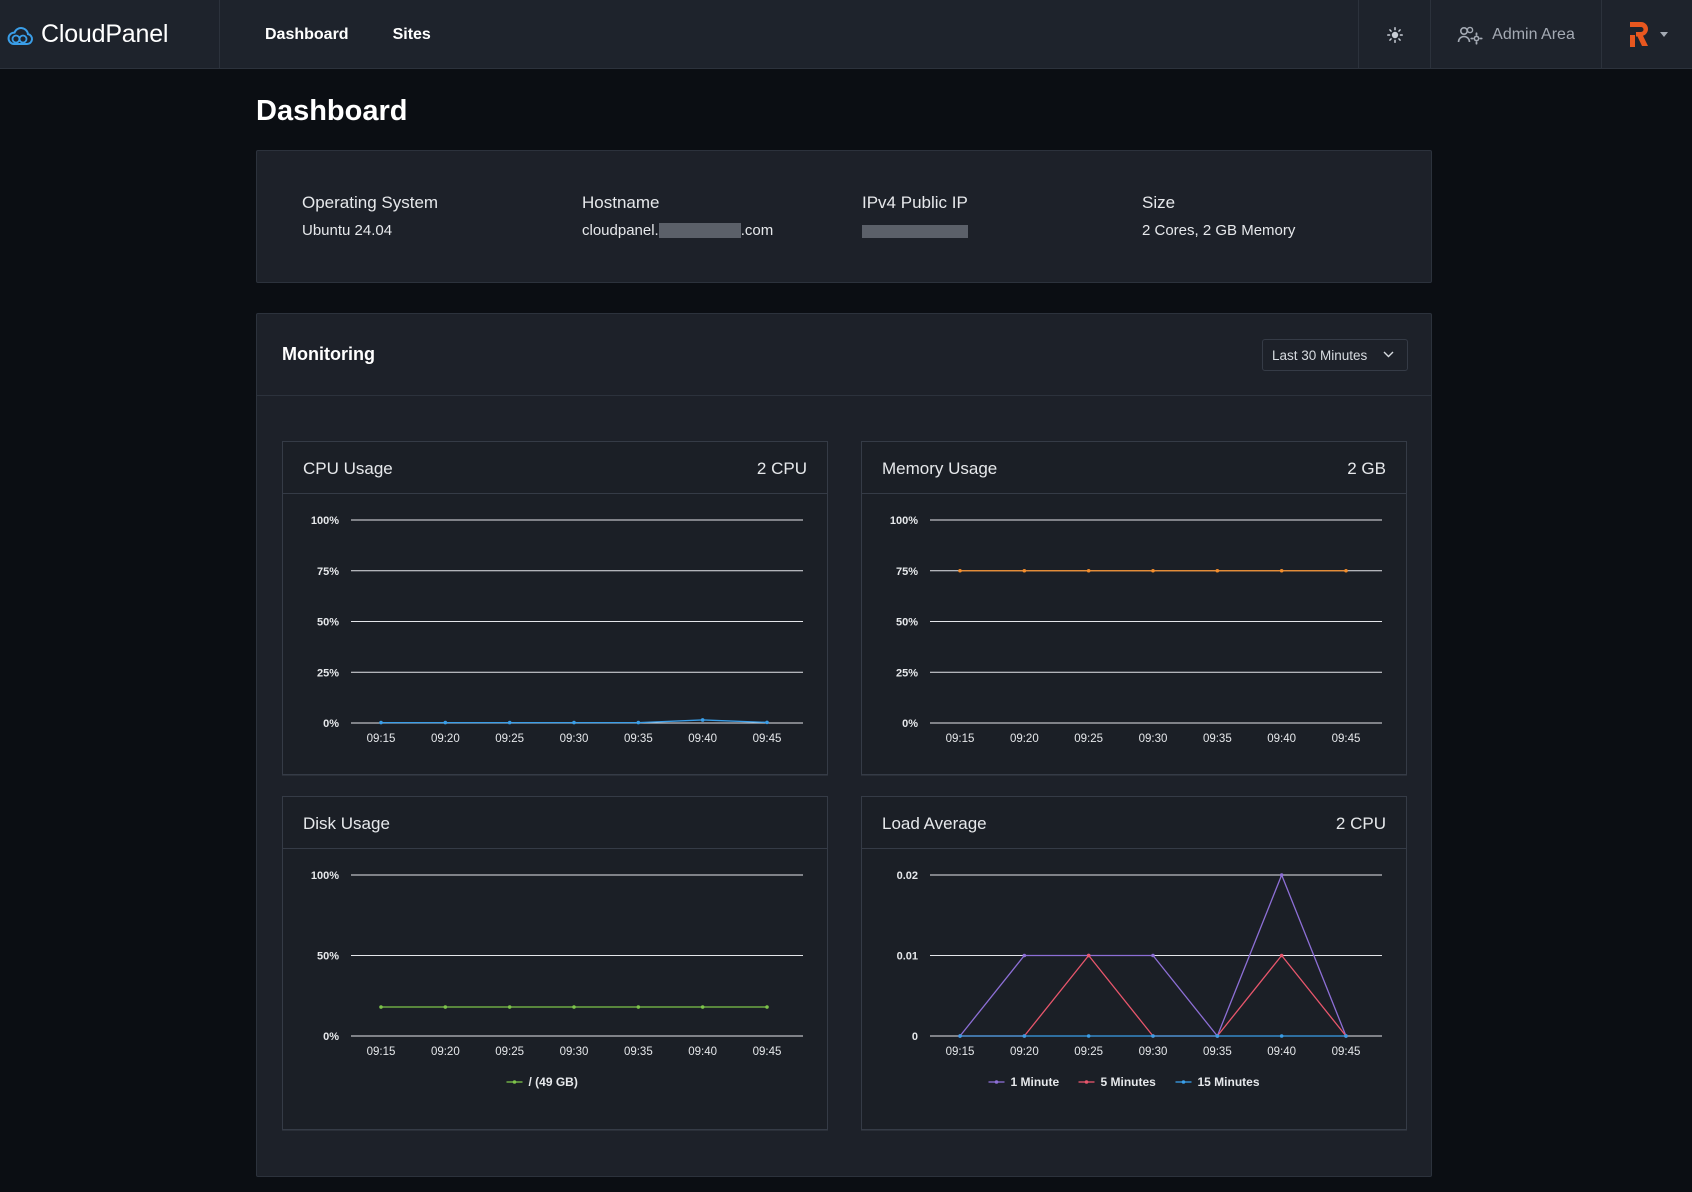 This screenshot has width=1692, height=1192. Describe the element at coordinates (1159, 202) in the screenshot. I see `size-label: Size` at that location.